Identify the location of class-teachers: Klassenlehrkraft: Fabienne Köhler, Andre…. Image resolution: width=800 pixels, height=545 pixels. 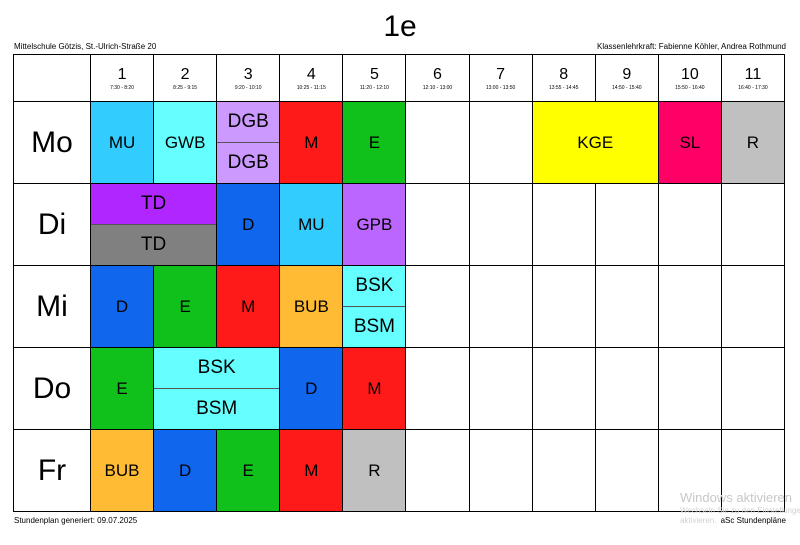
(691, 46).